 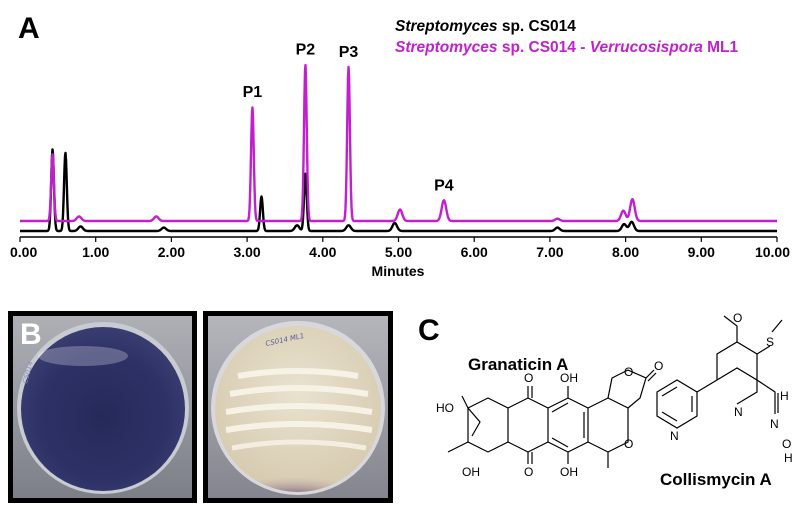 I want to click on collismycin-n-pyr2: N, so click(x=738, y=412).